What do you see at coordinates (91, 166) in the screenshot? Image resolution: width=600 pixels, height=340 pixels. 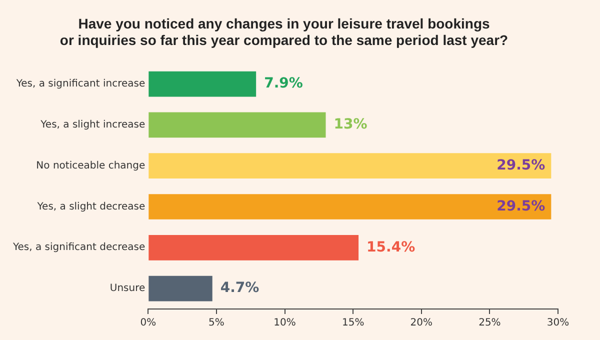 I see `y-tick-label: No noticeable change` at bounding box center [91, 166].